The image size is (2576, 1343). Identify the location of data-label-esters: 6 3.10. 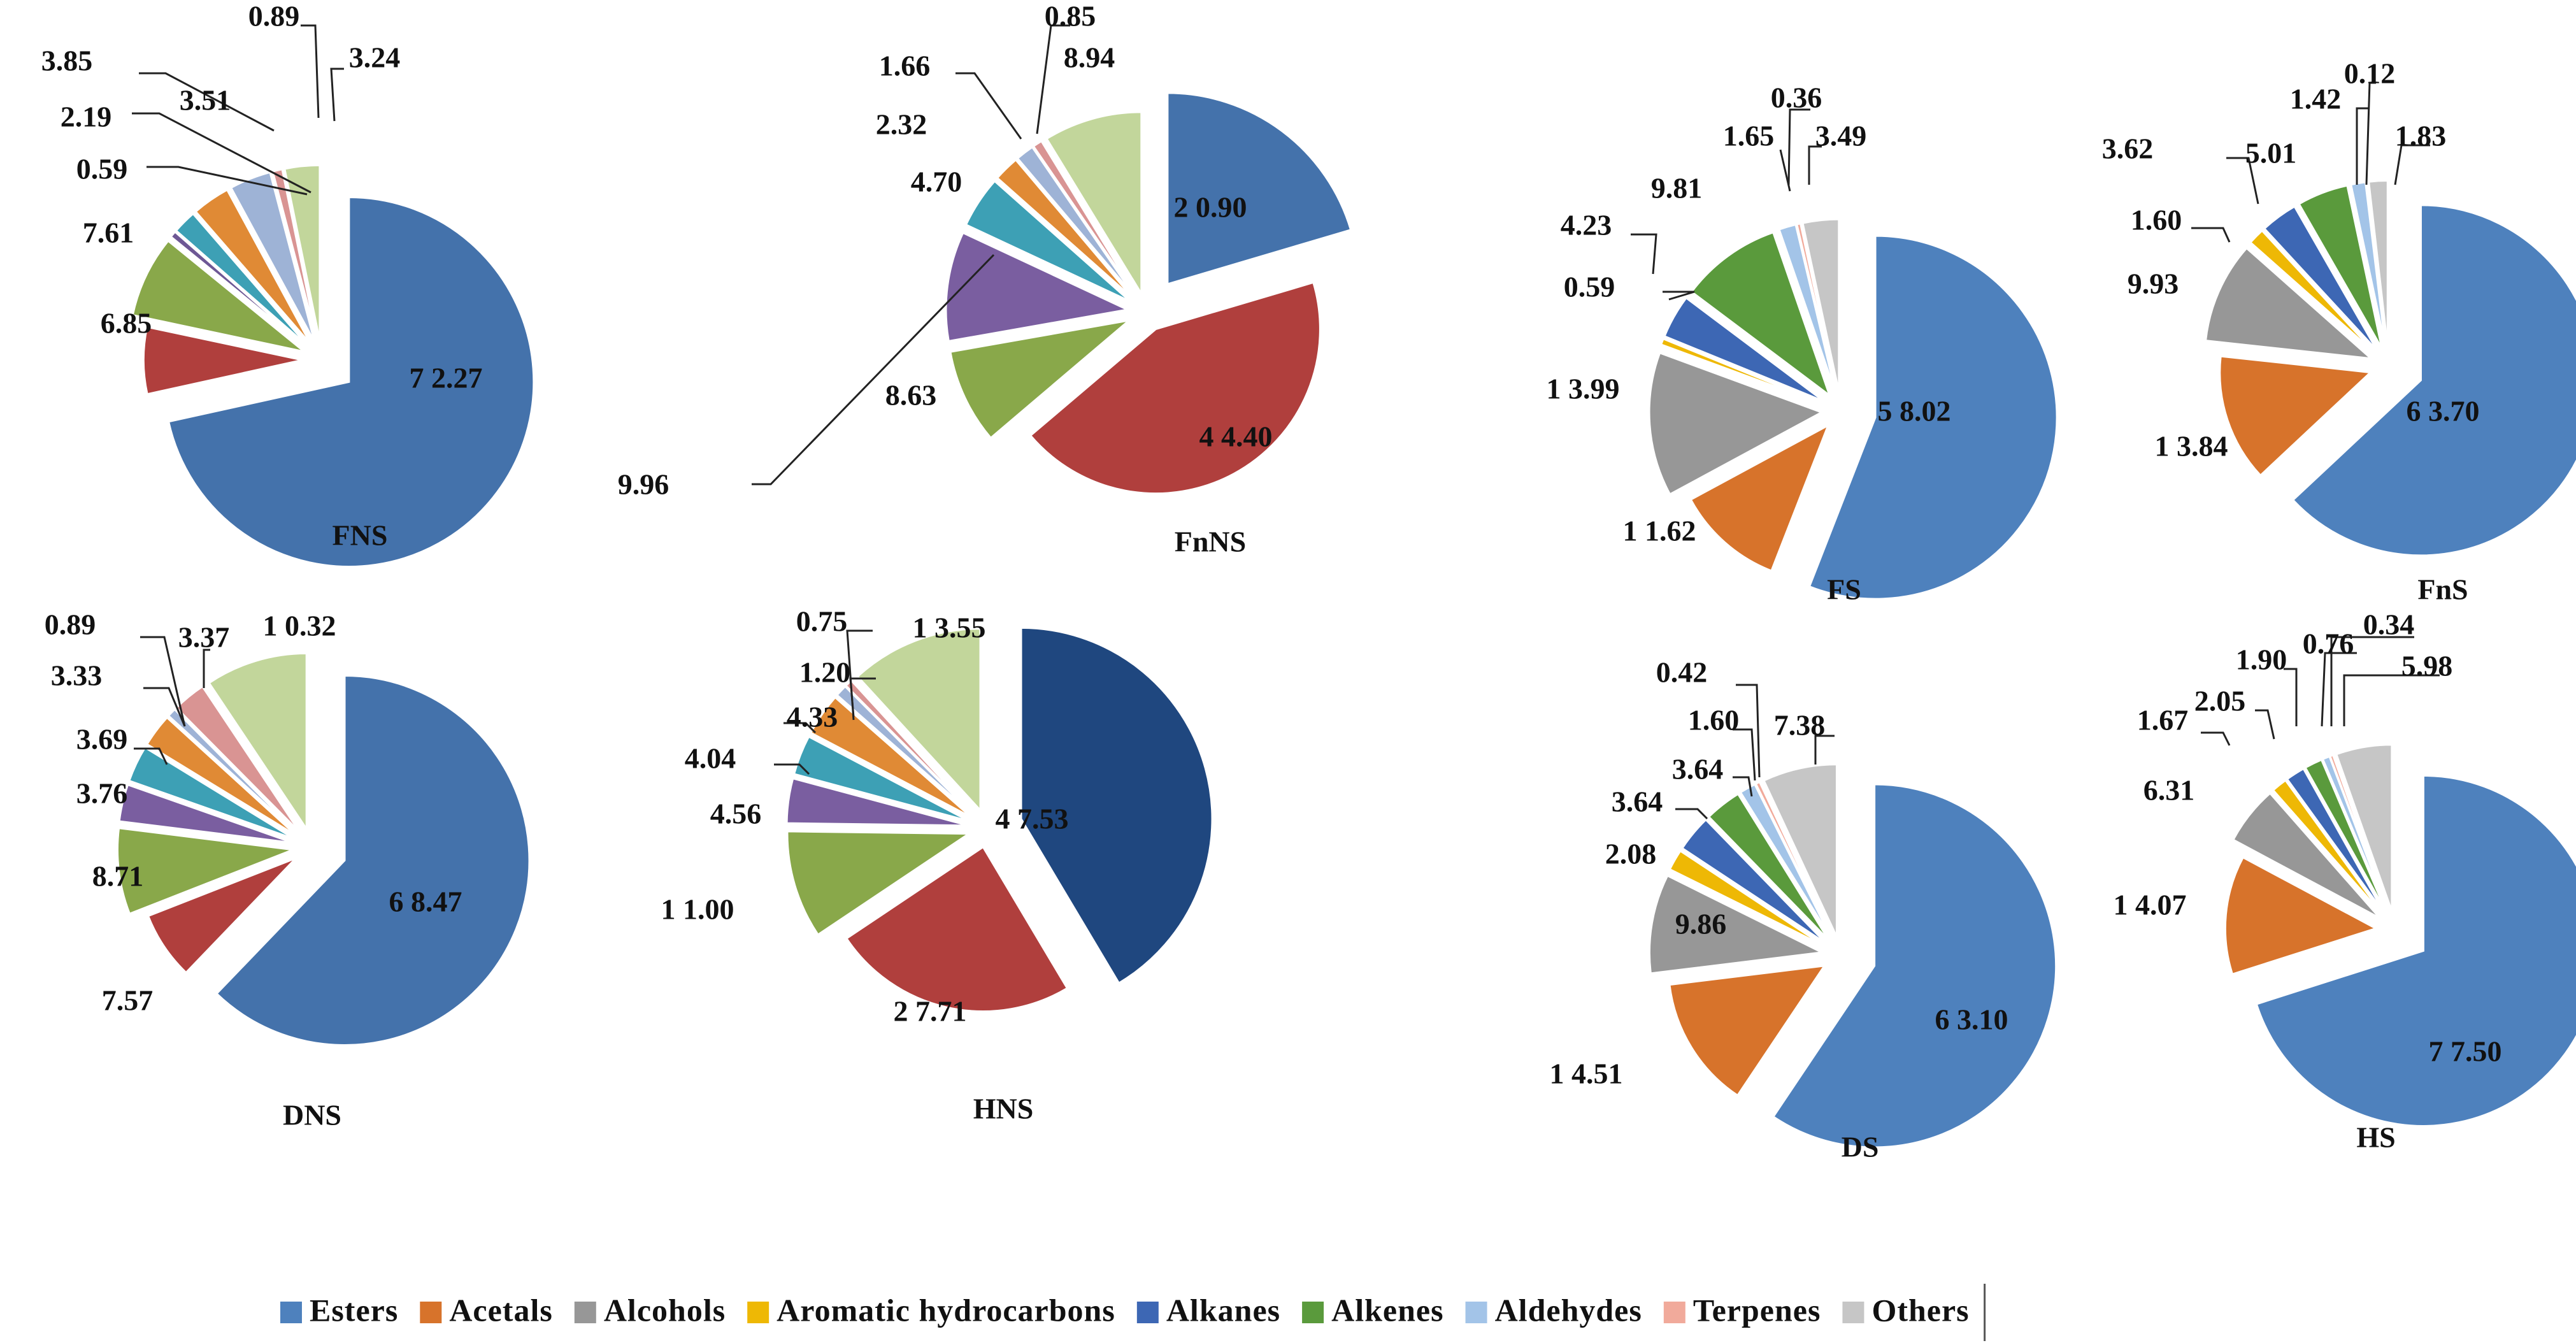
(1972, 1019).